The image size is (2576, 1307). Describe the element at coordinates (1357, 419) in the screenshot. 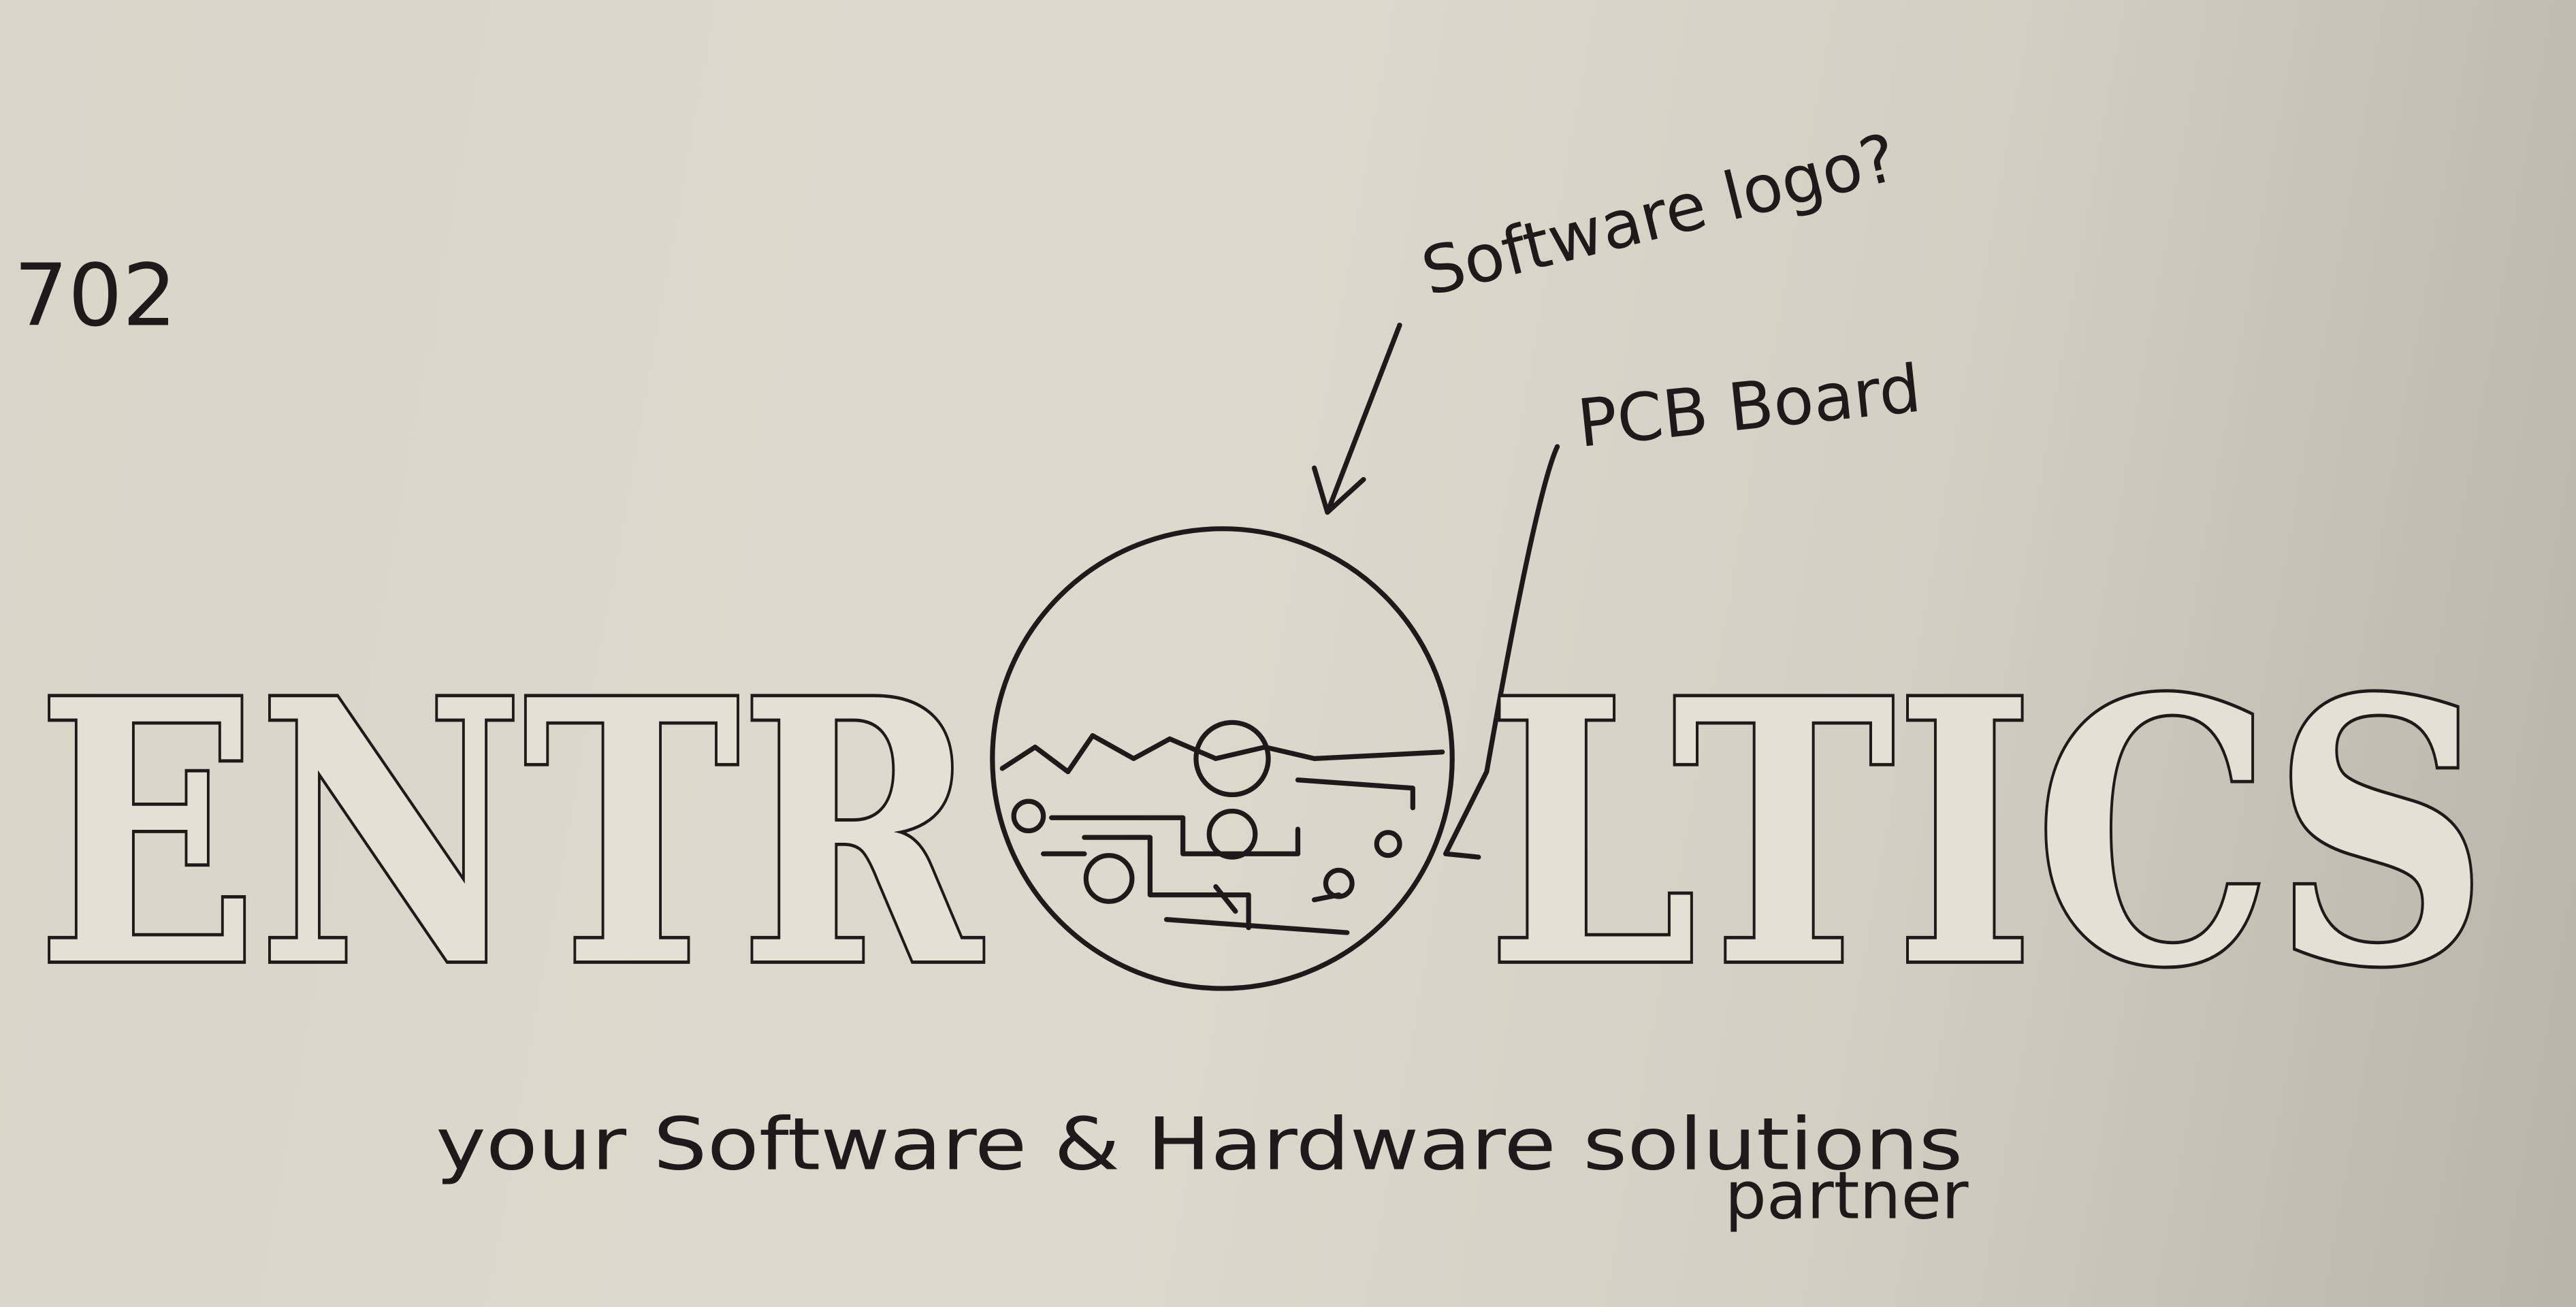

I see `arrow` at that location.